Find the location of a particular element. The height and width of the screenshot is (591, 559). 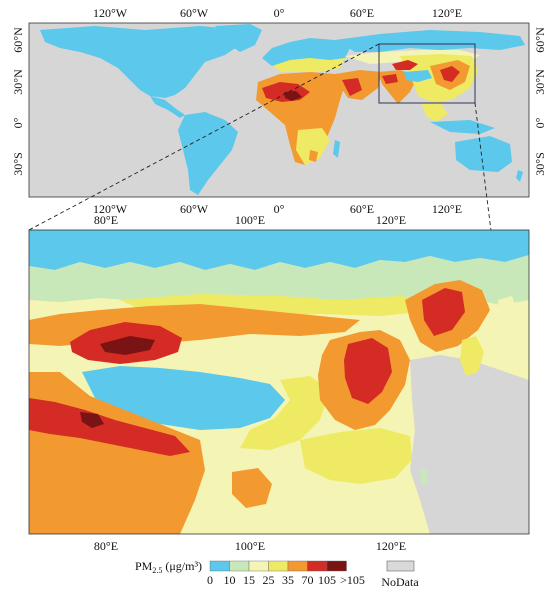

madagascar is located at coordinates (336, 149).